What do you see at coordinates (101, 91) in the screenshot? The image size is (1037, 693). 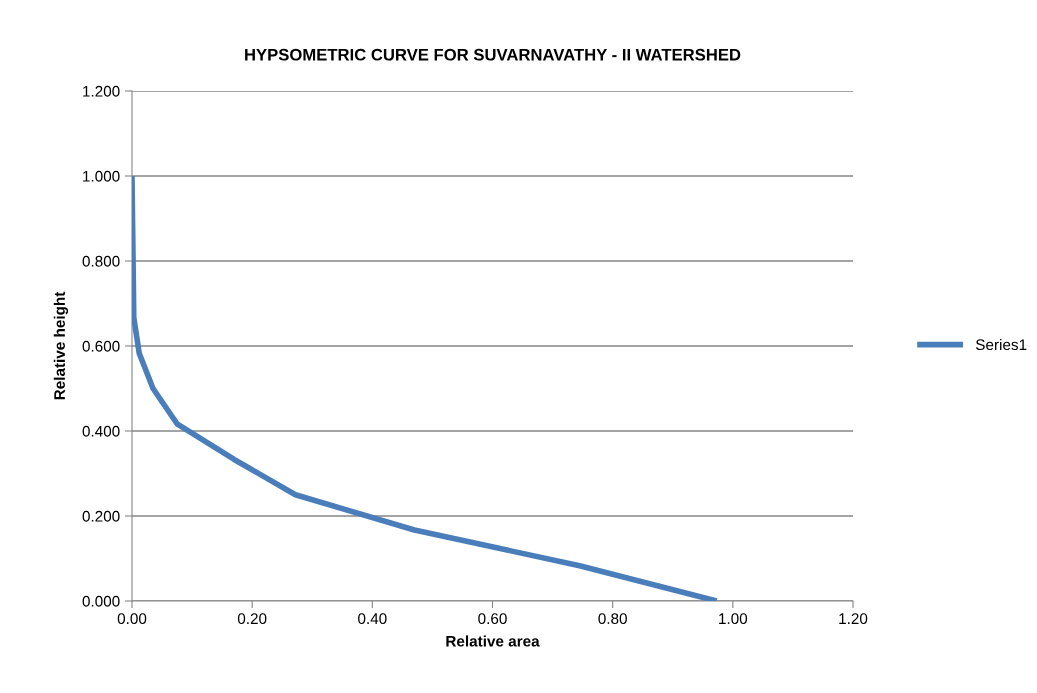 I see `y-tick-label: 1.200` at bounding box center [101, 91].